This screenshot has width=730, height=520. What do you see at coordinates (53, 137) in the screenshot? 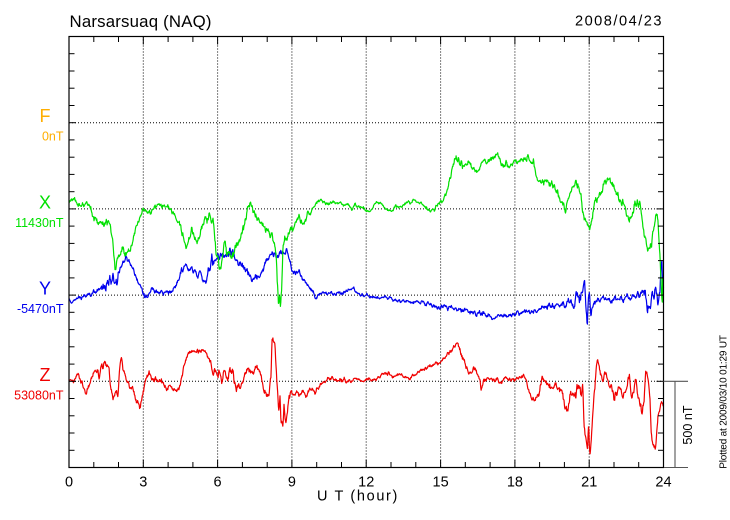
I see `svg-text: 0nT` at bounding box center [53, 137].